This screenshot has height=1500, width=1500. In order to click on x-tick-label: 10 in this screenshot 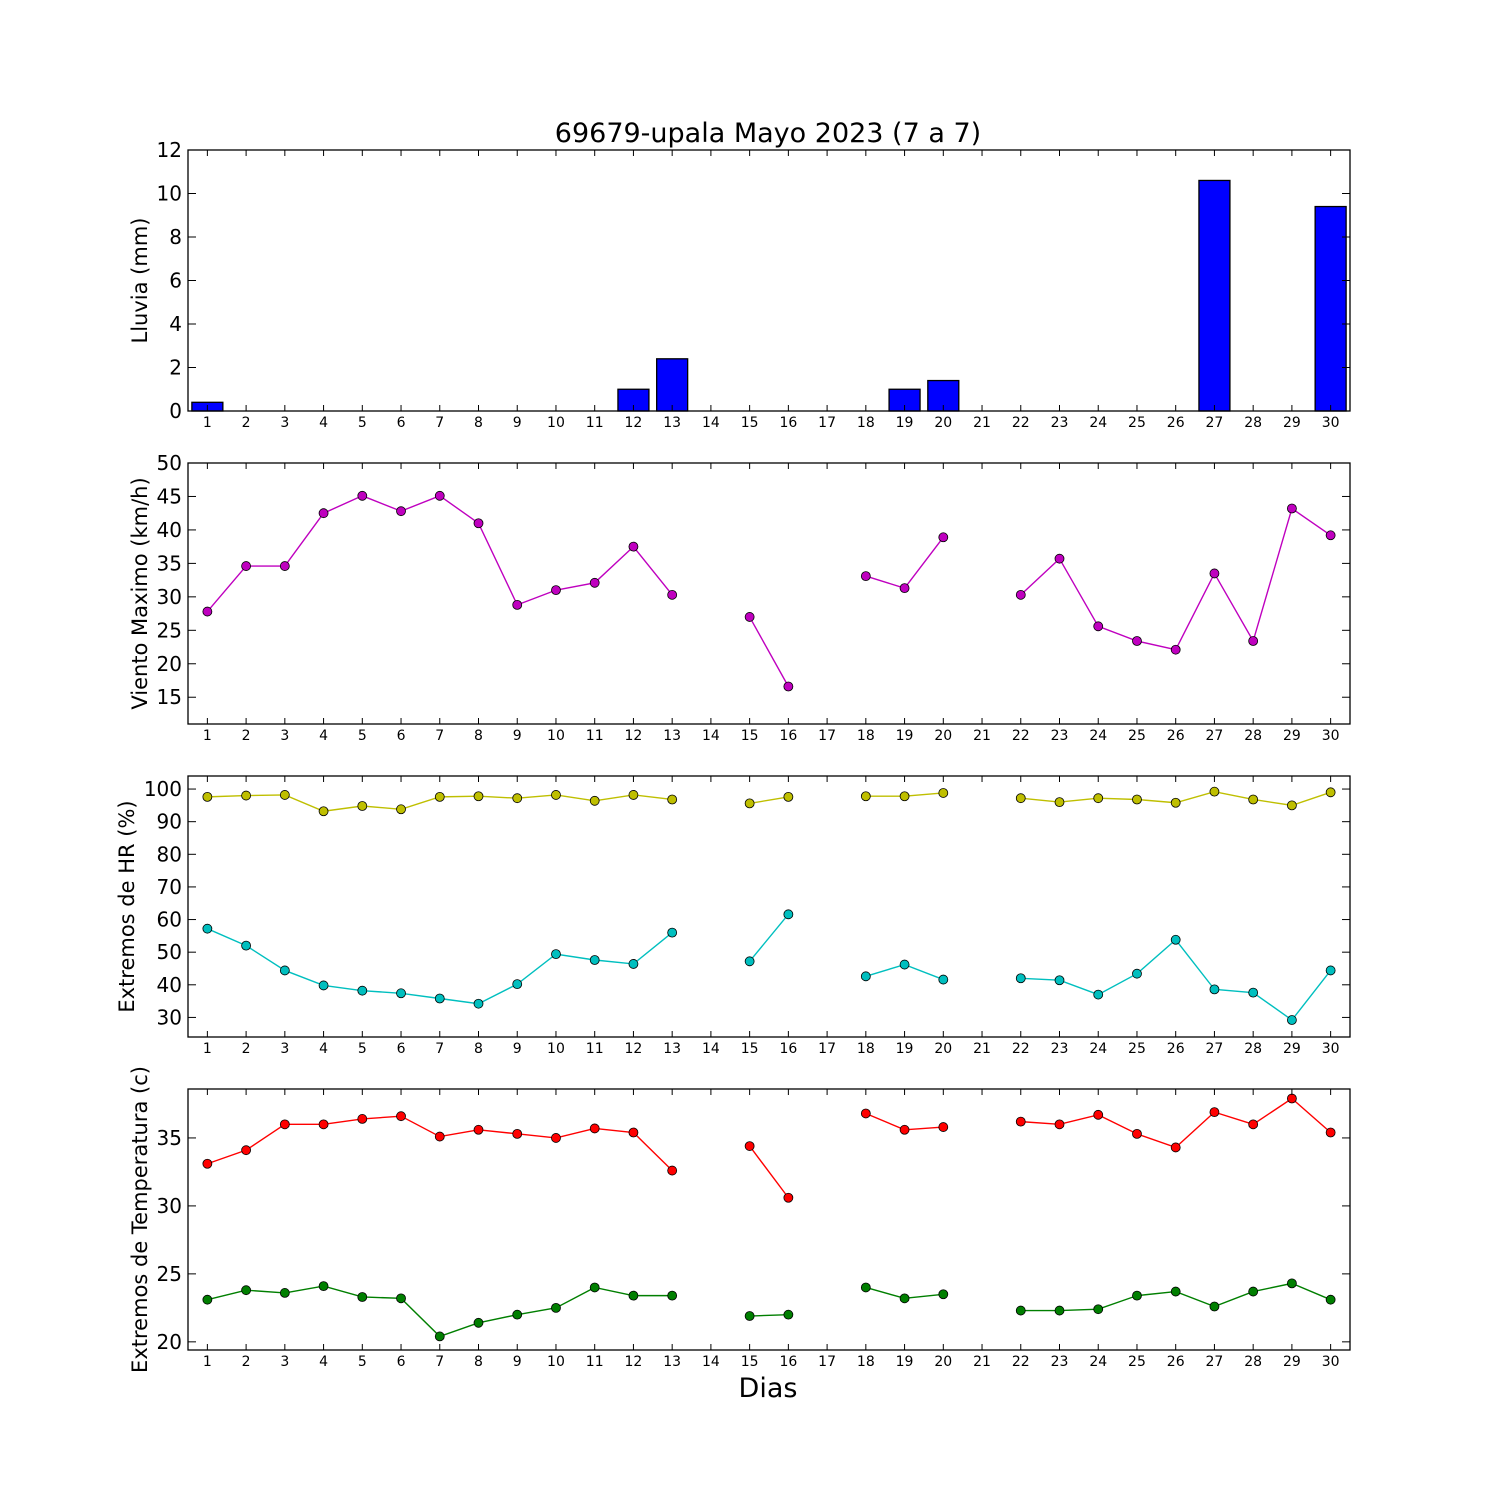, I will do `click(556, 423)`.